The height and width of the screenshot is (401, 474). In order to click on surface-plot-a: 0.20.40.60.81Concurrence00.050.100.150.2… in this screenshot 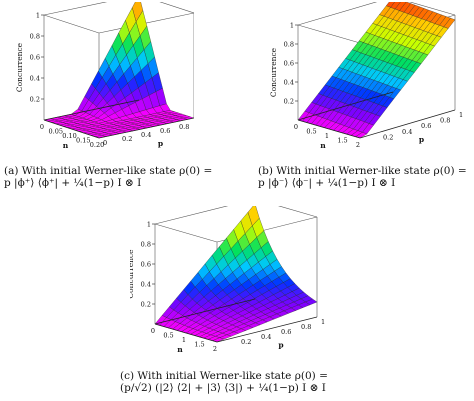, I will do `click(104, 76)`.